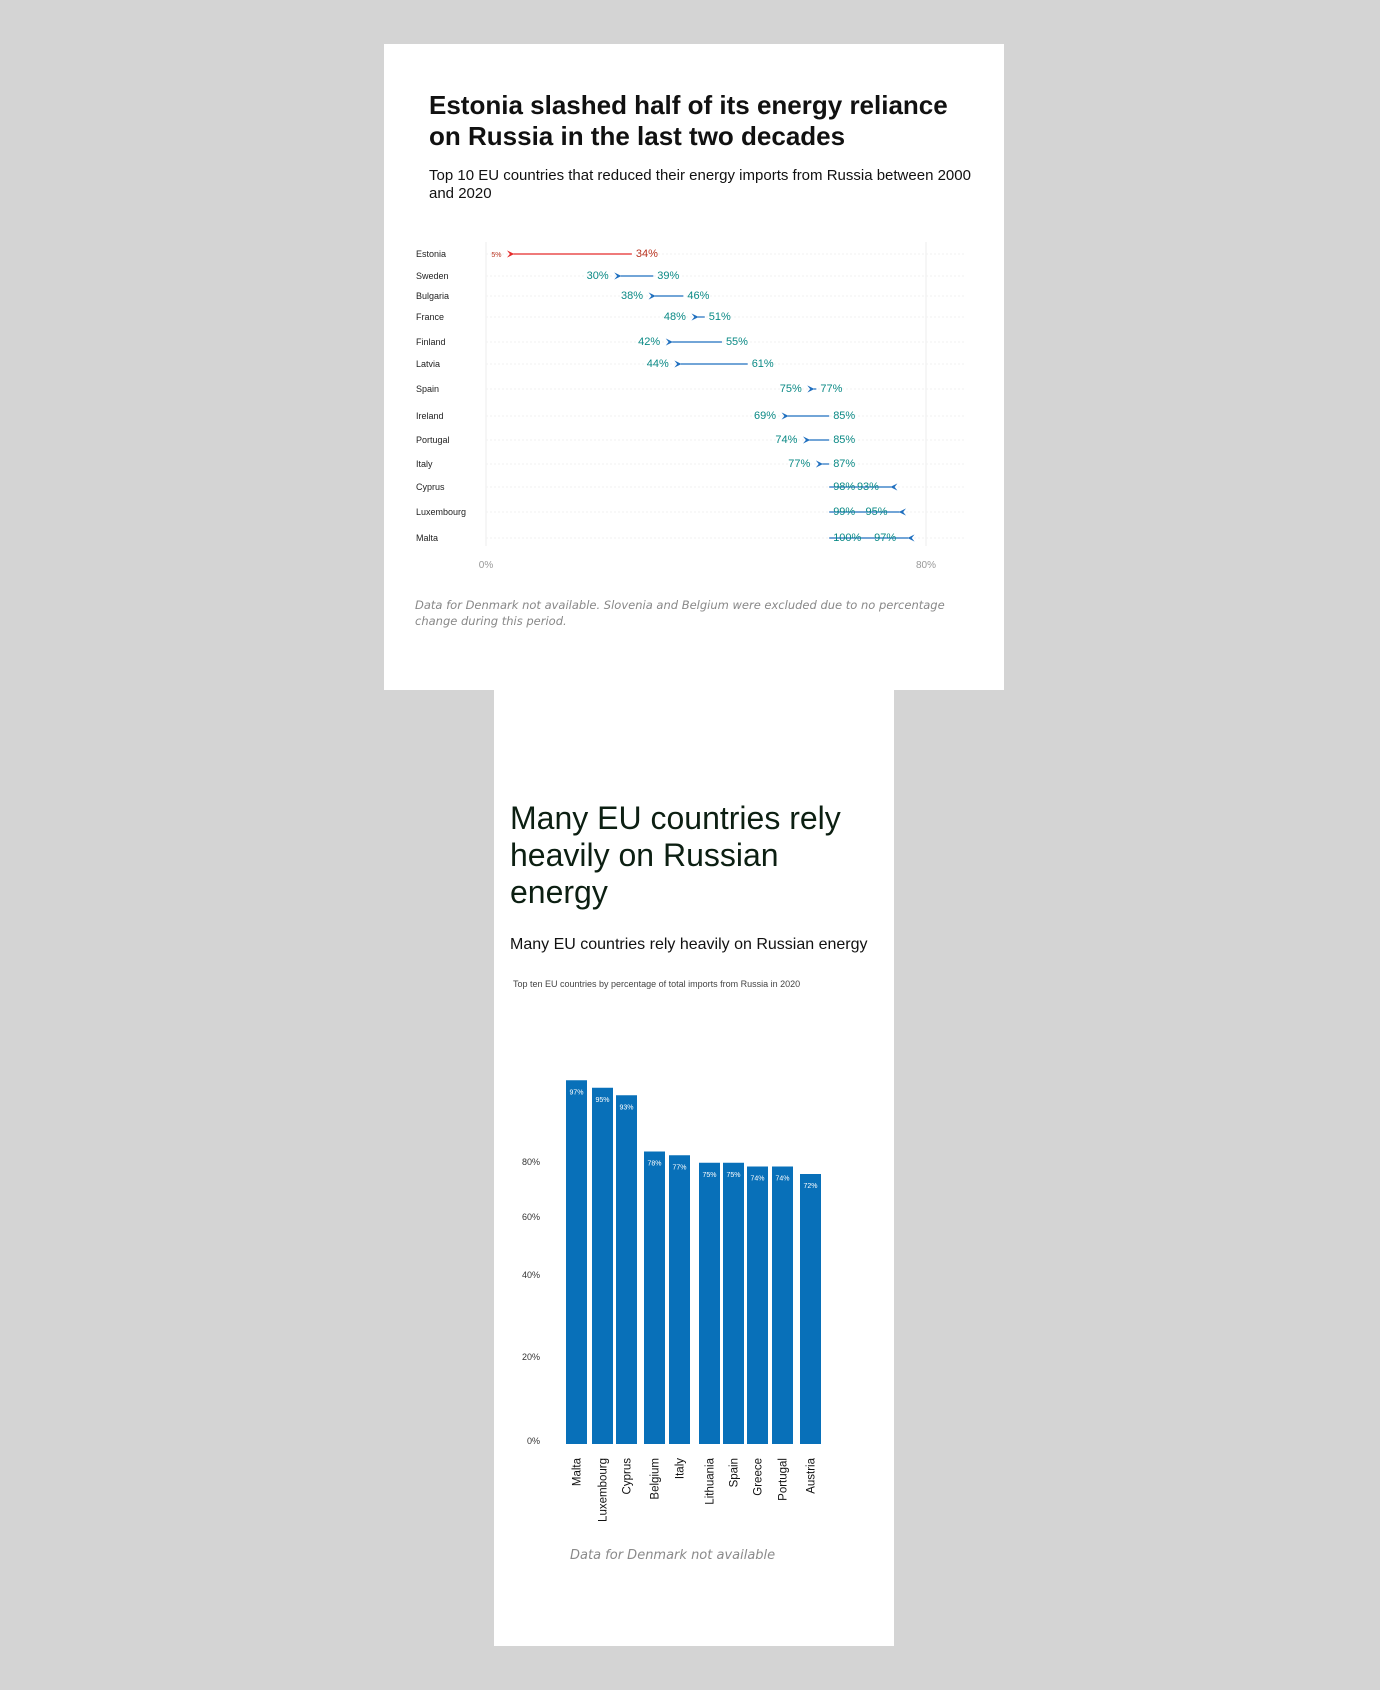 The image size is (1380, 1690). I want to click on country-label: Estonia, so click(431, 254).